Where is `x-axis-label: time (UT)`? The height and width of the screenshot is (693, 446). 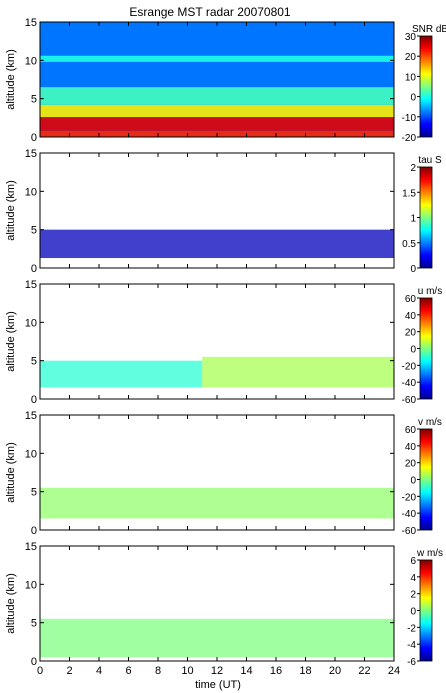
x-axis-label: time (UT) is located at coordinates (218, 685).